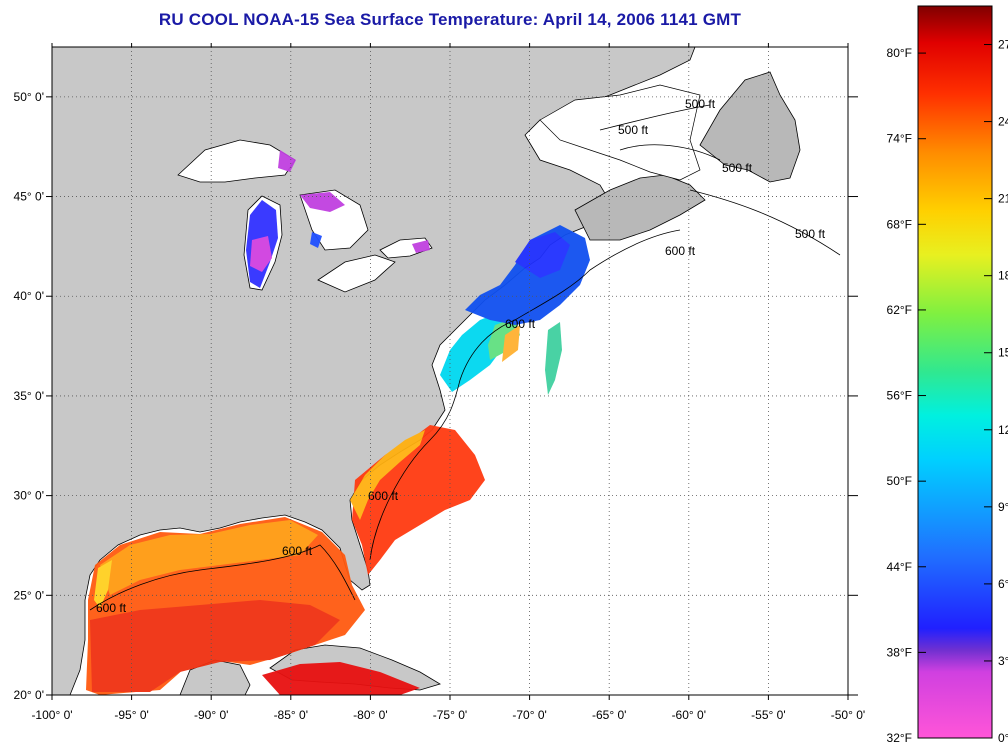 The image size is (1008, 754). I want to click on lake-erie, so click(356, 273).